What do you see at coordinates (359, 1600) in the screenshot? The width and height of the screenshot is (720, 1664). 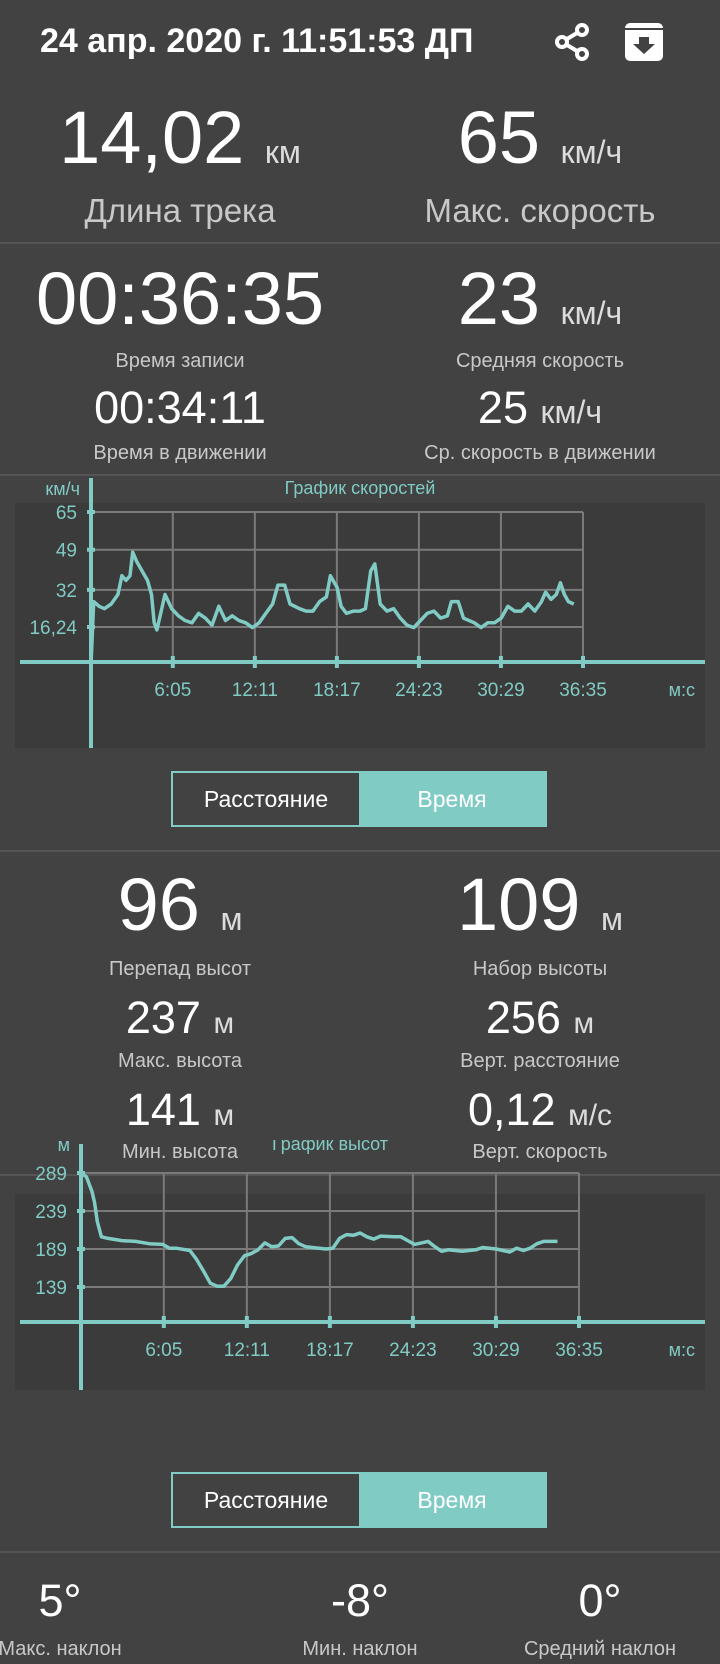 I see `min-slope: -8°` at bounding box center [359, 1600].